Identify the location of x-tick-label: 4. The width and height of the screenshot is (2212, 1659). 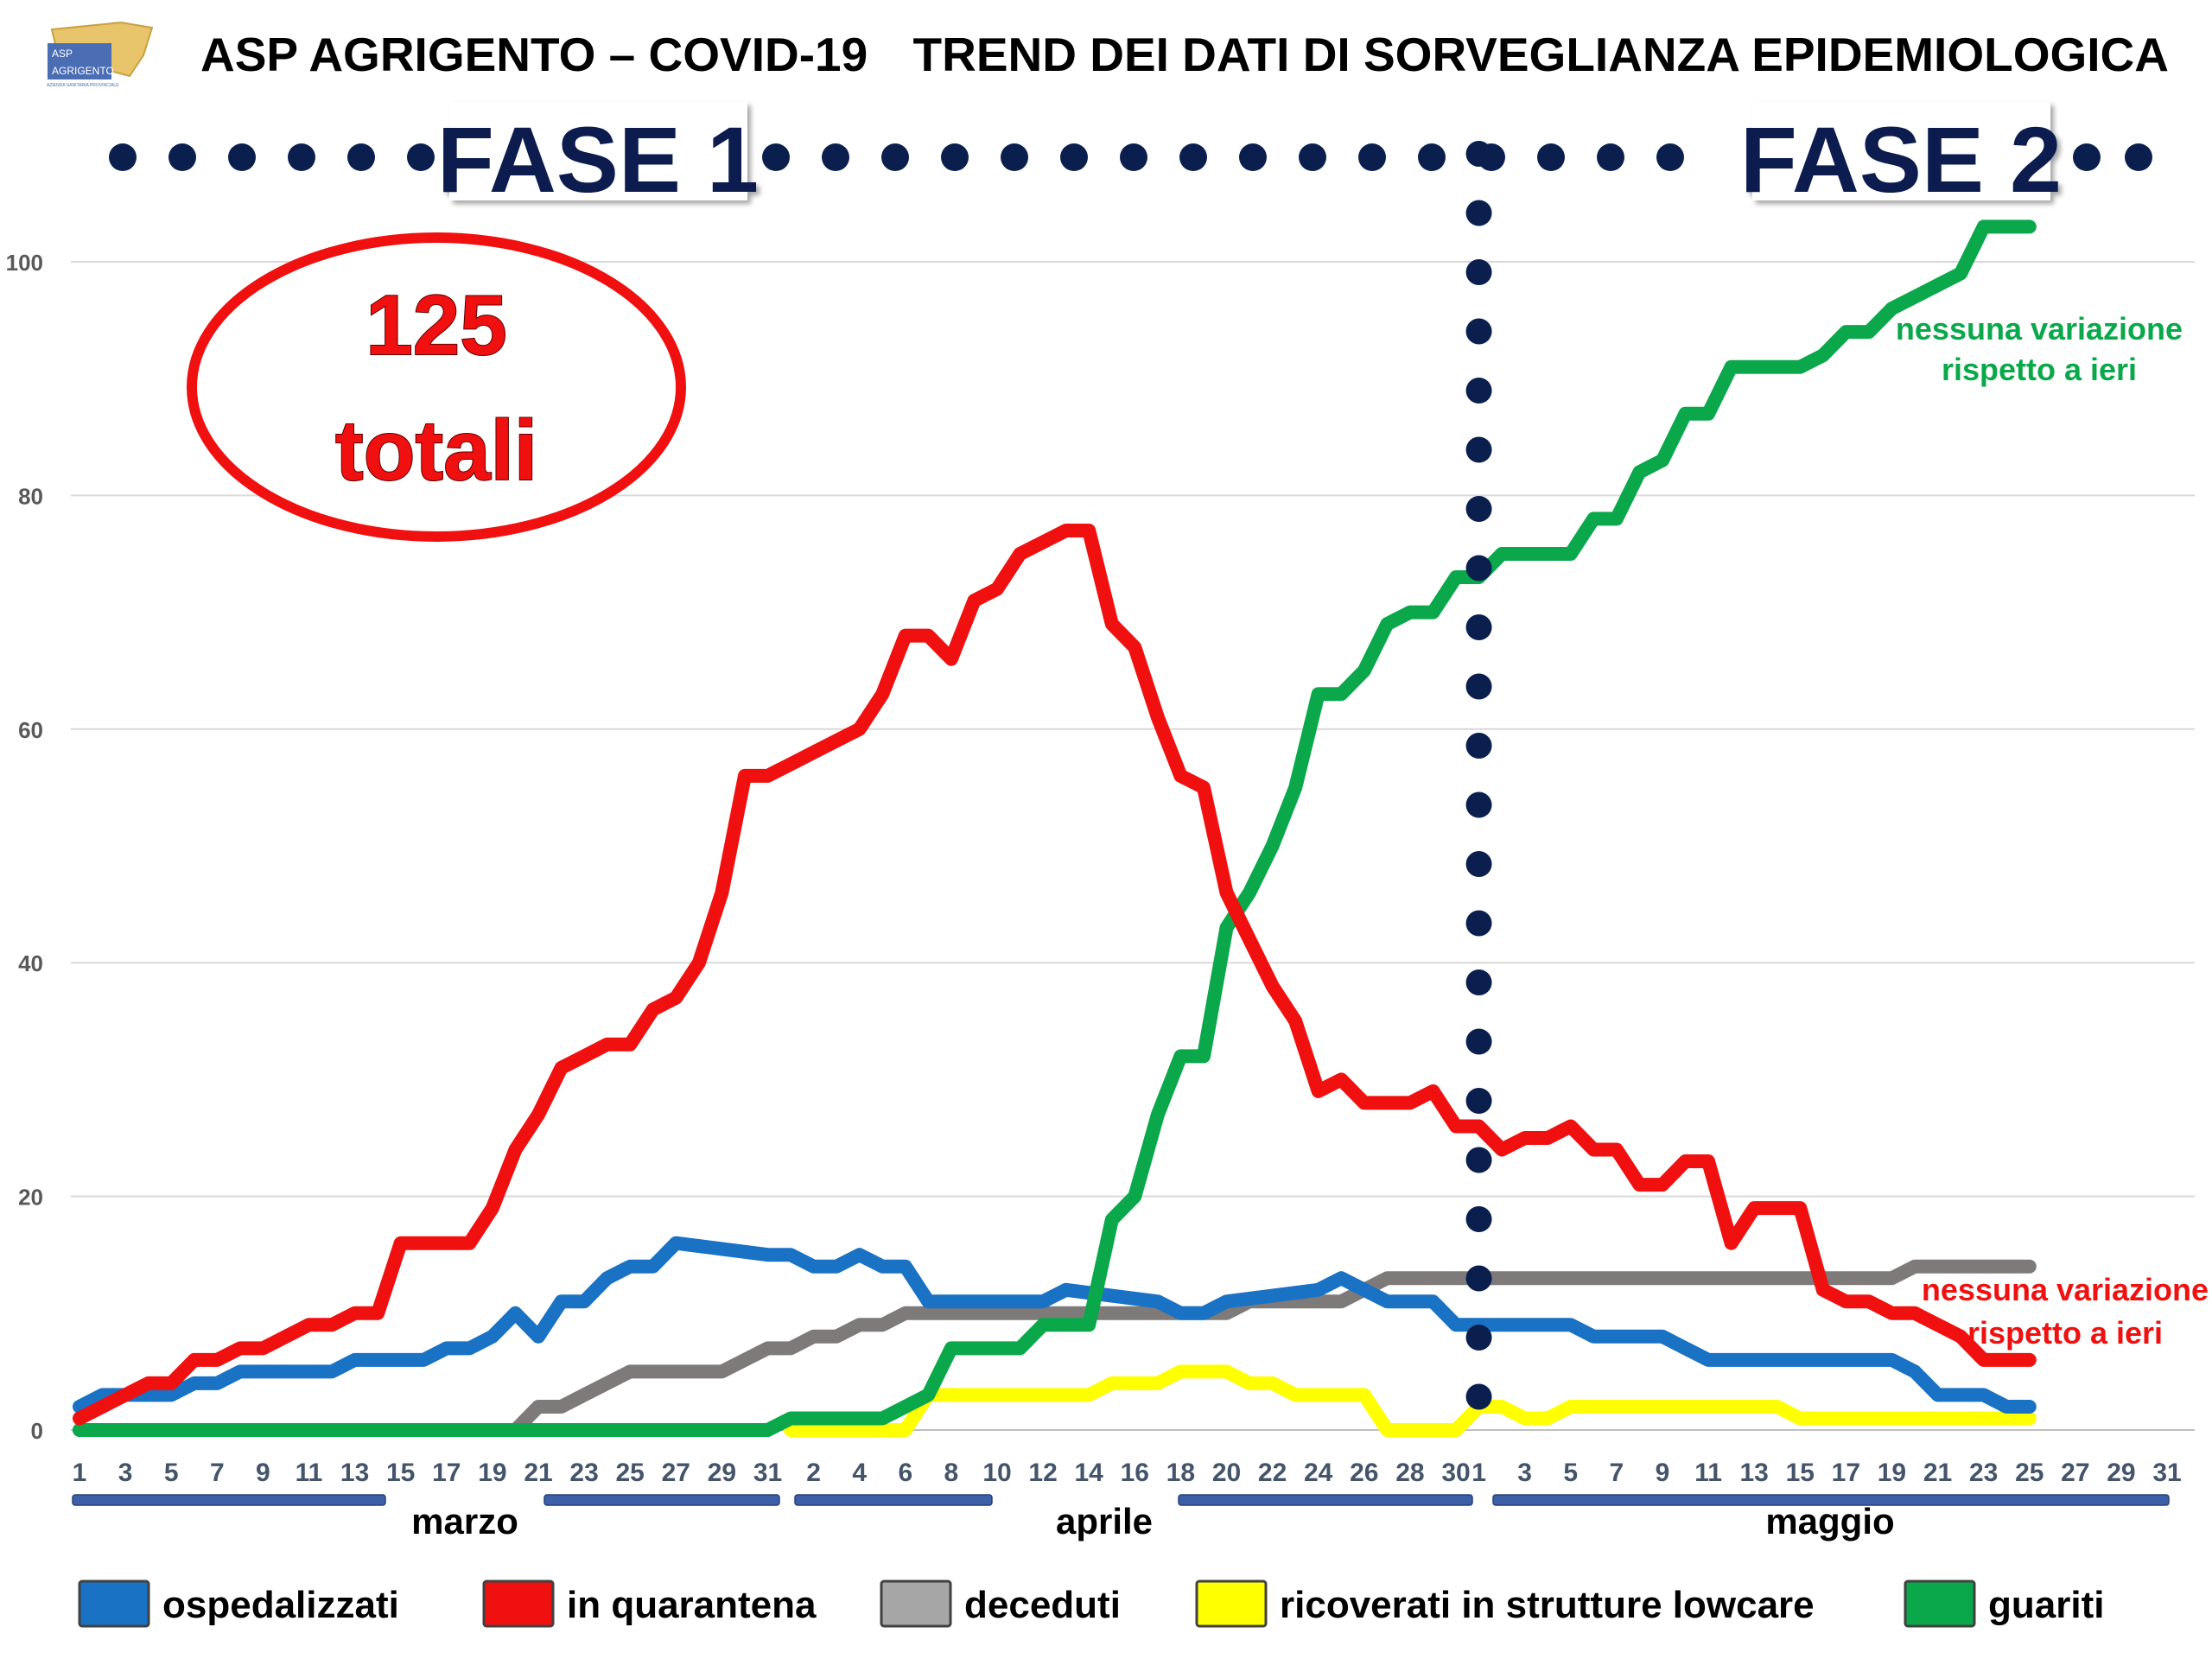
(859, 1473).